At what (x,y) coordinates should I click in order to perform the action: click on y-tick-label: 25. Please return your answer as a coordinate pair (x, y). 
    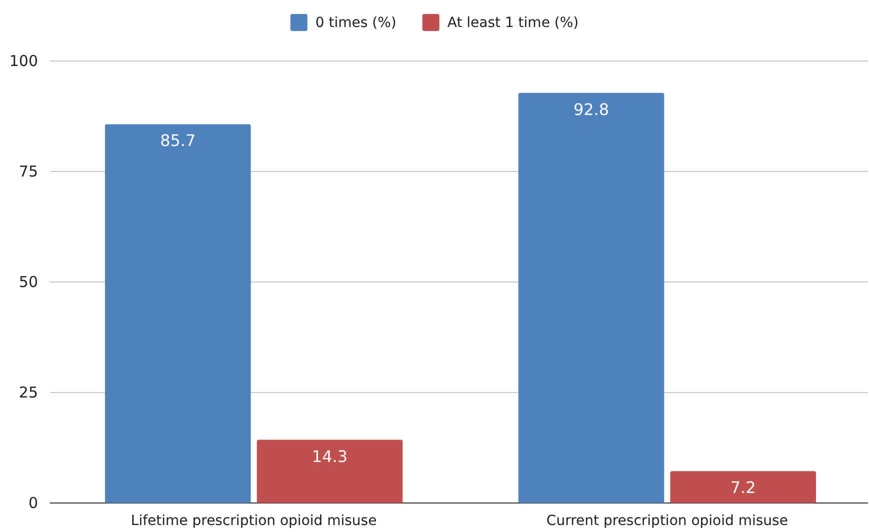
    Looking at the image, I should click on (28, 392).